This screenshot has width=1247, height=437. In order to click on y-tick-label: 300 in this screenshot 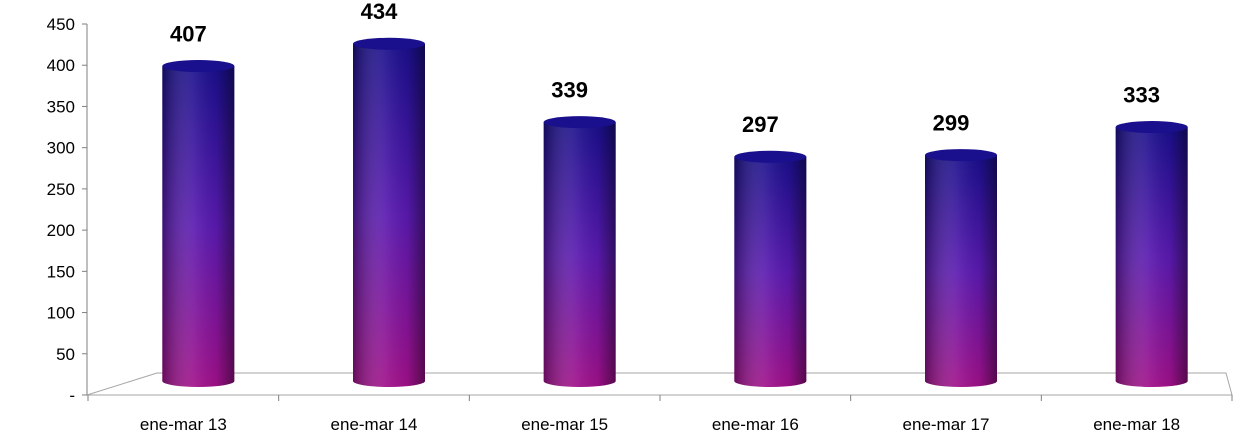, I will do `click(61, 148)`.